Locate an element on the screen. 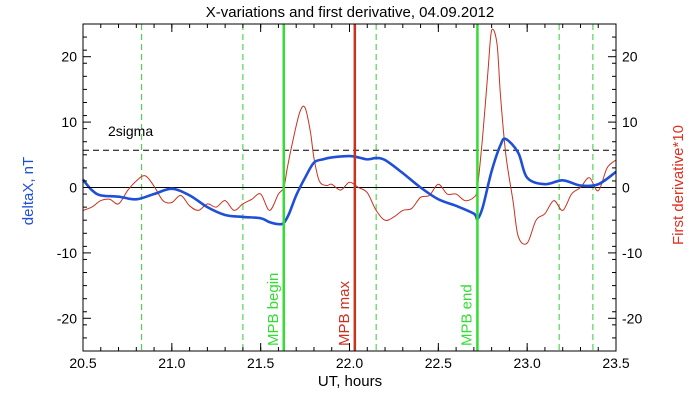 Image resolution: width=700 pixels, height=400 pixels. y-tick-label-right-3: 10 is located at coordinates (630, 122).